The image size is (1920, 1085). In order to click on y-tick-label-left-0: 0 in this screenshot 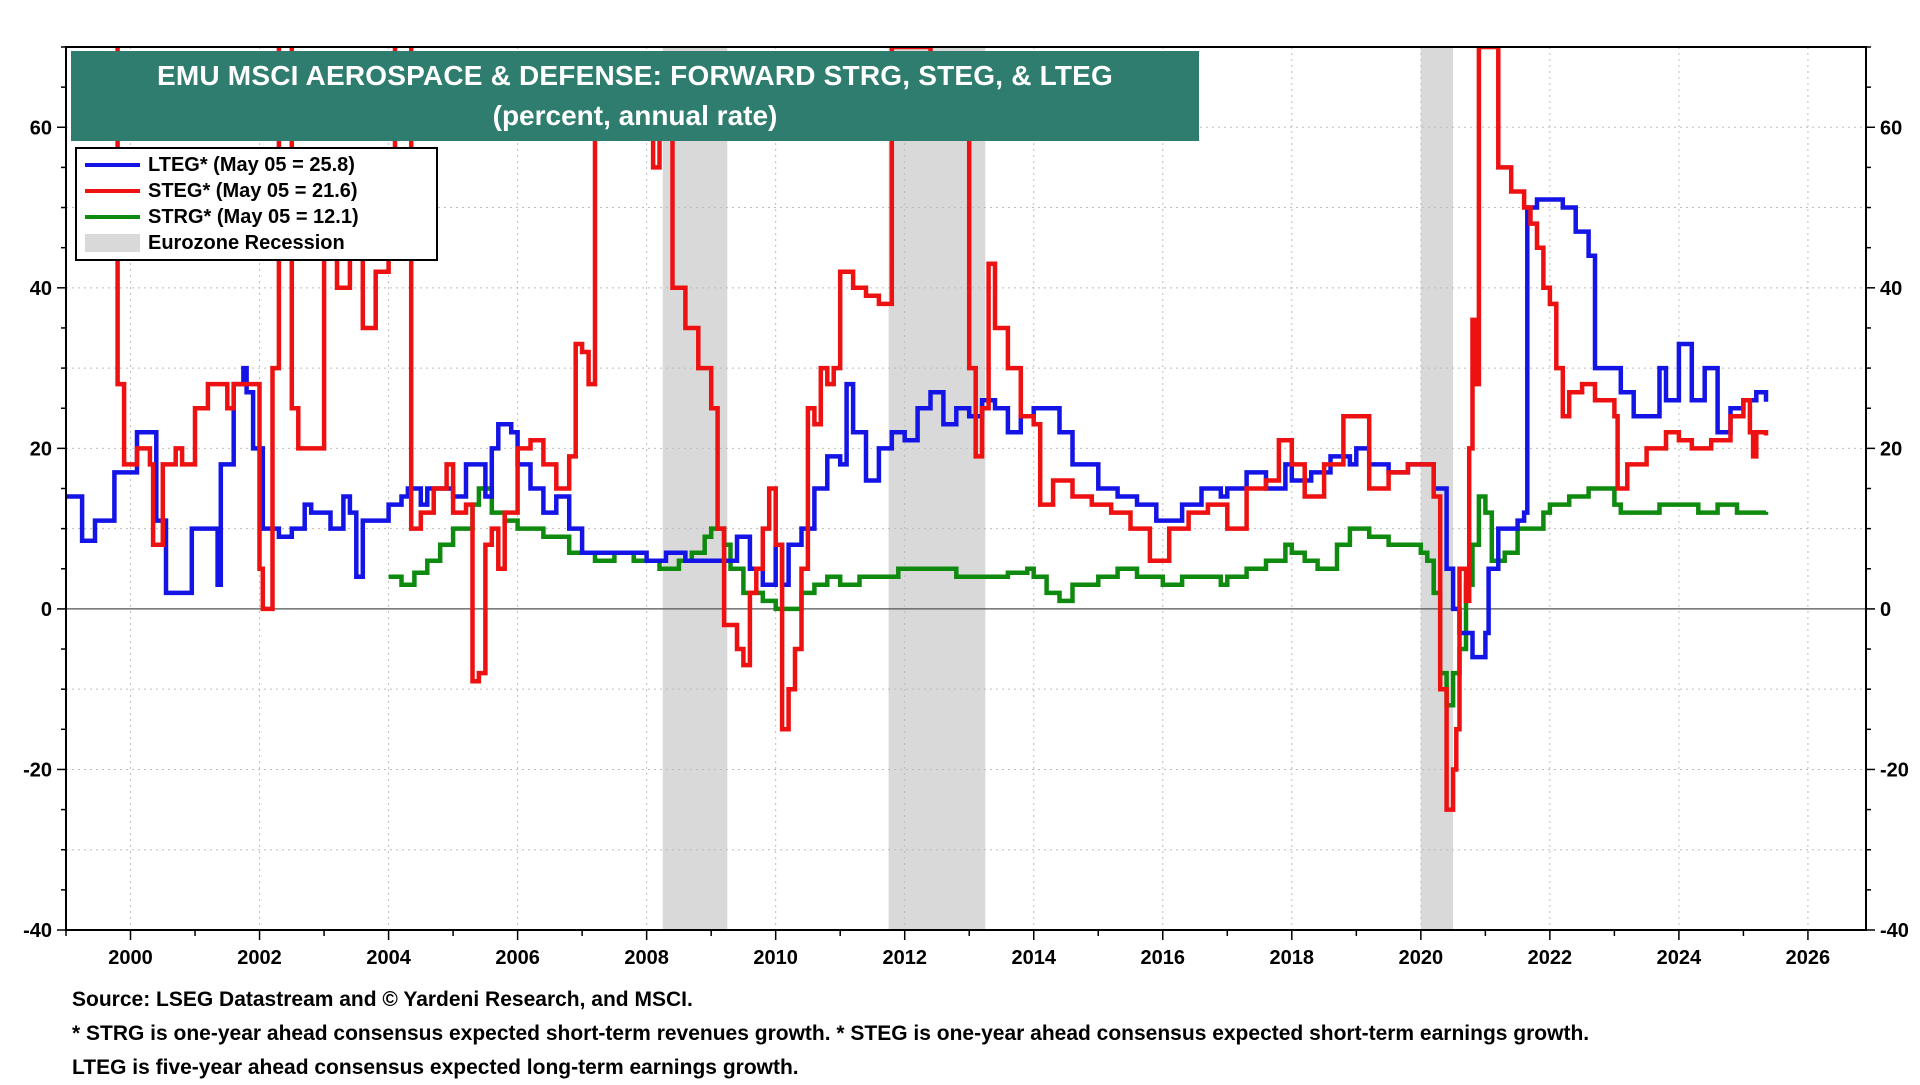, I will do `click(46, 610)`.